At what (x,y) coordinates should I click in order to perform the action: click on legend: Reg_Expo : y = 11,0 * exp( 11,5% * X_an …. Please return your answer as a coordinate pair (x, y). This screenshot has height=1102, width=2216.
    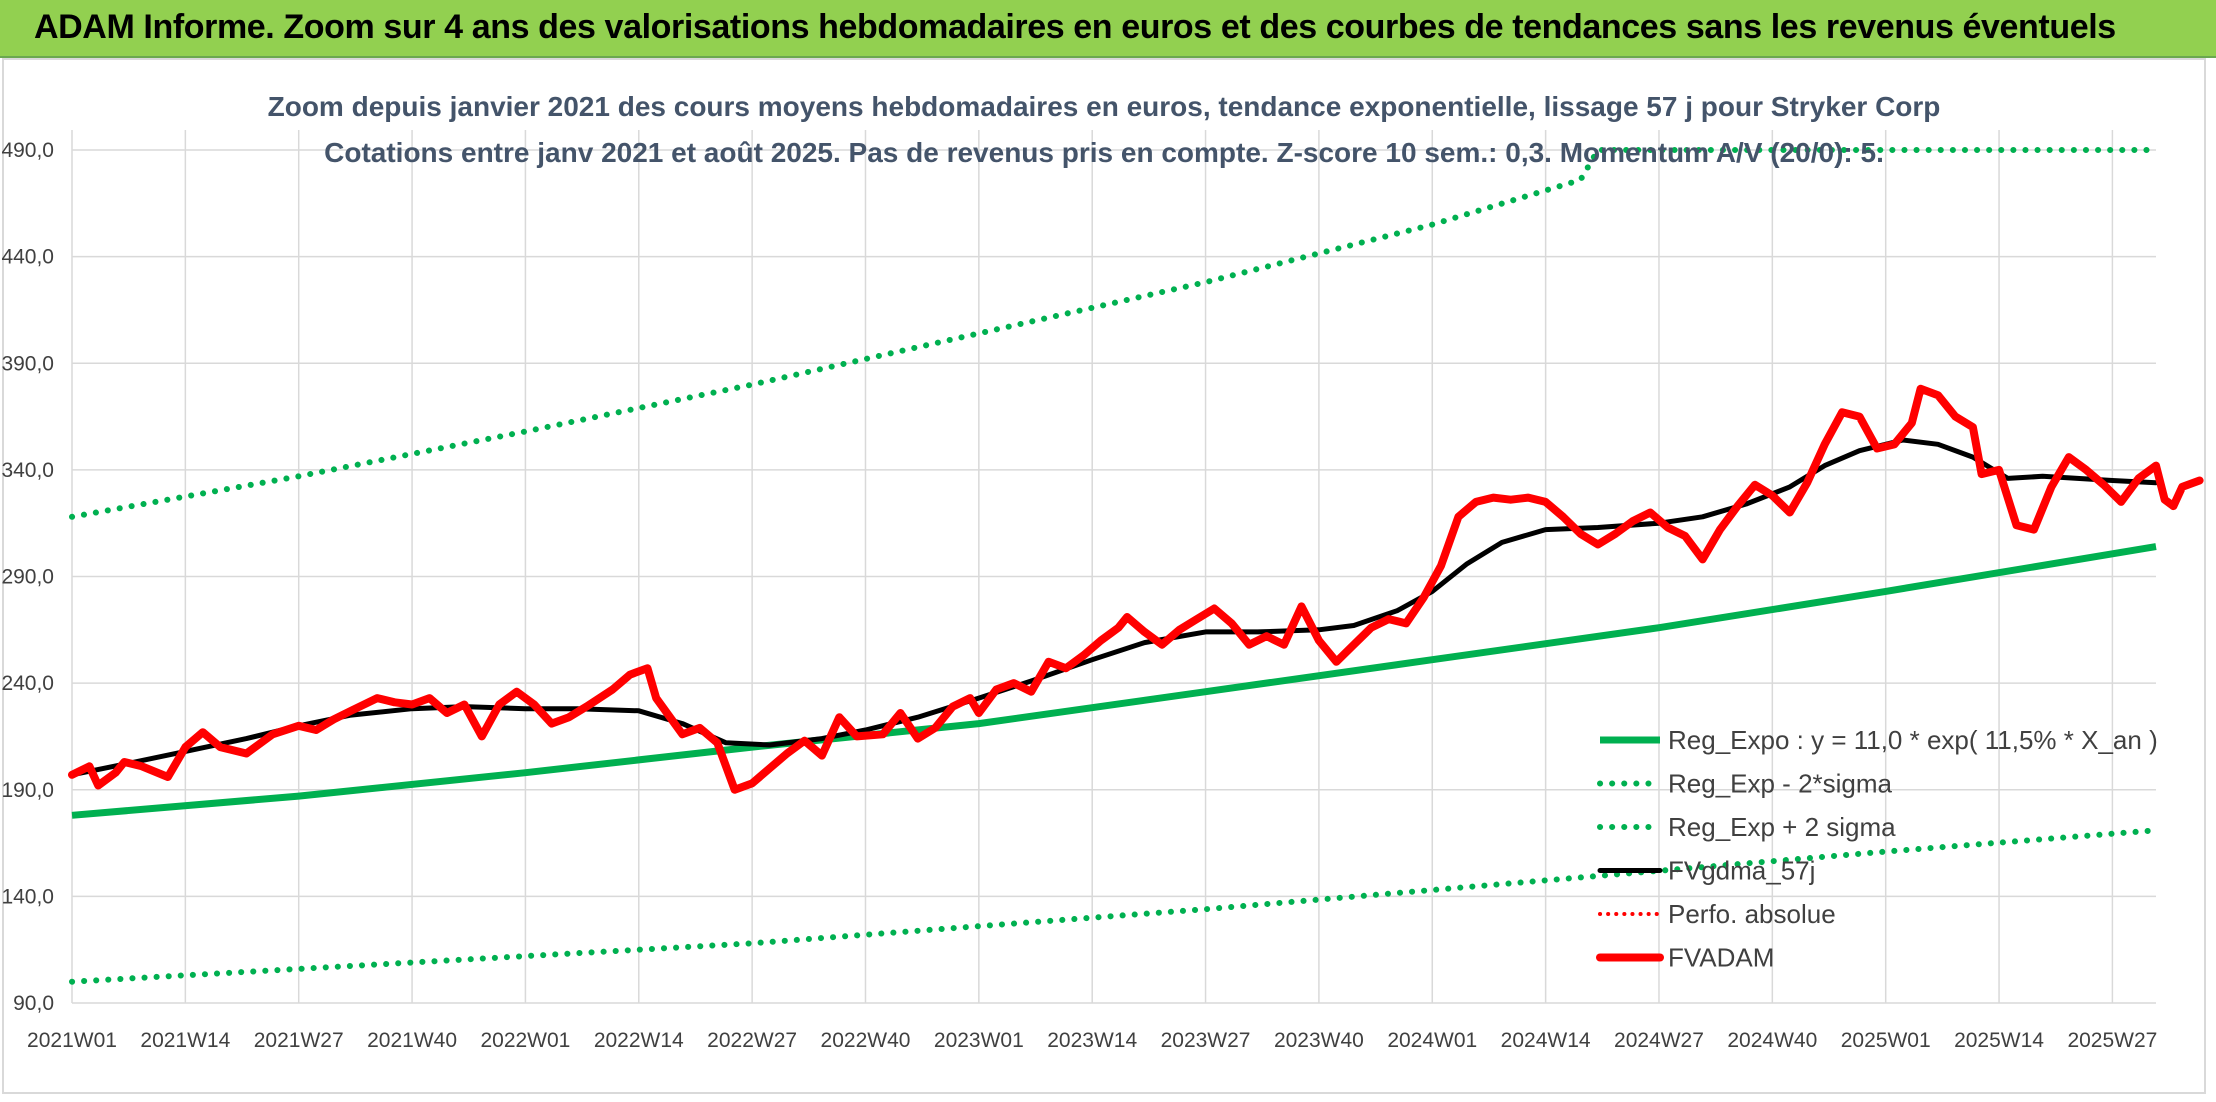
    Looking at the image, I should click on (1877, 849).